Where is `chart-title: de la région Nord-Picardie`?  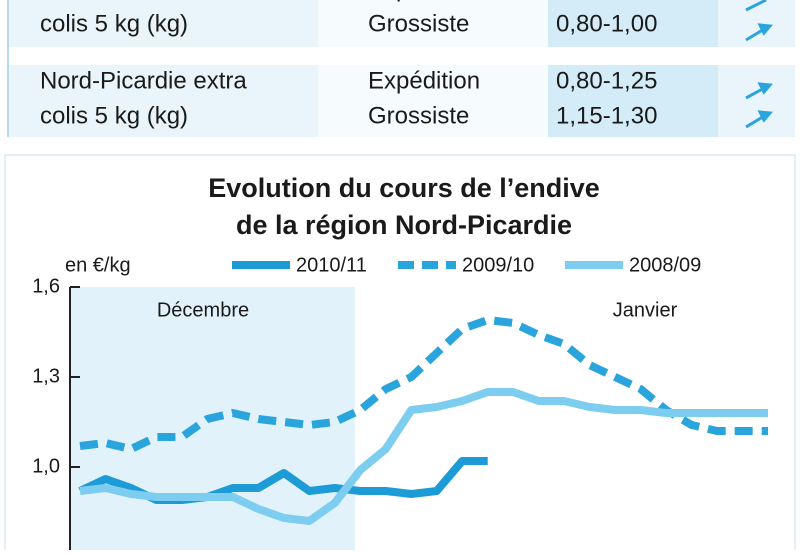
chart-title: de la région Nord-Picardie is located at coordinates (404, 225).